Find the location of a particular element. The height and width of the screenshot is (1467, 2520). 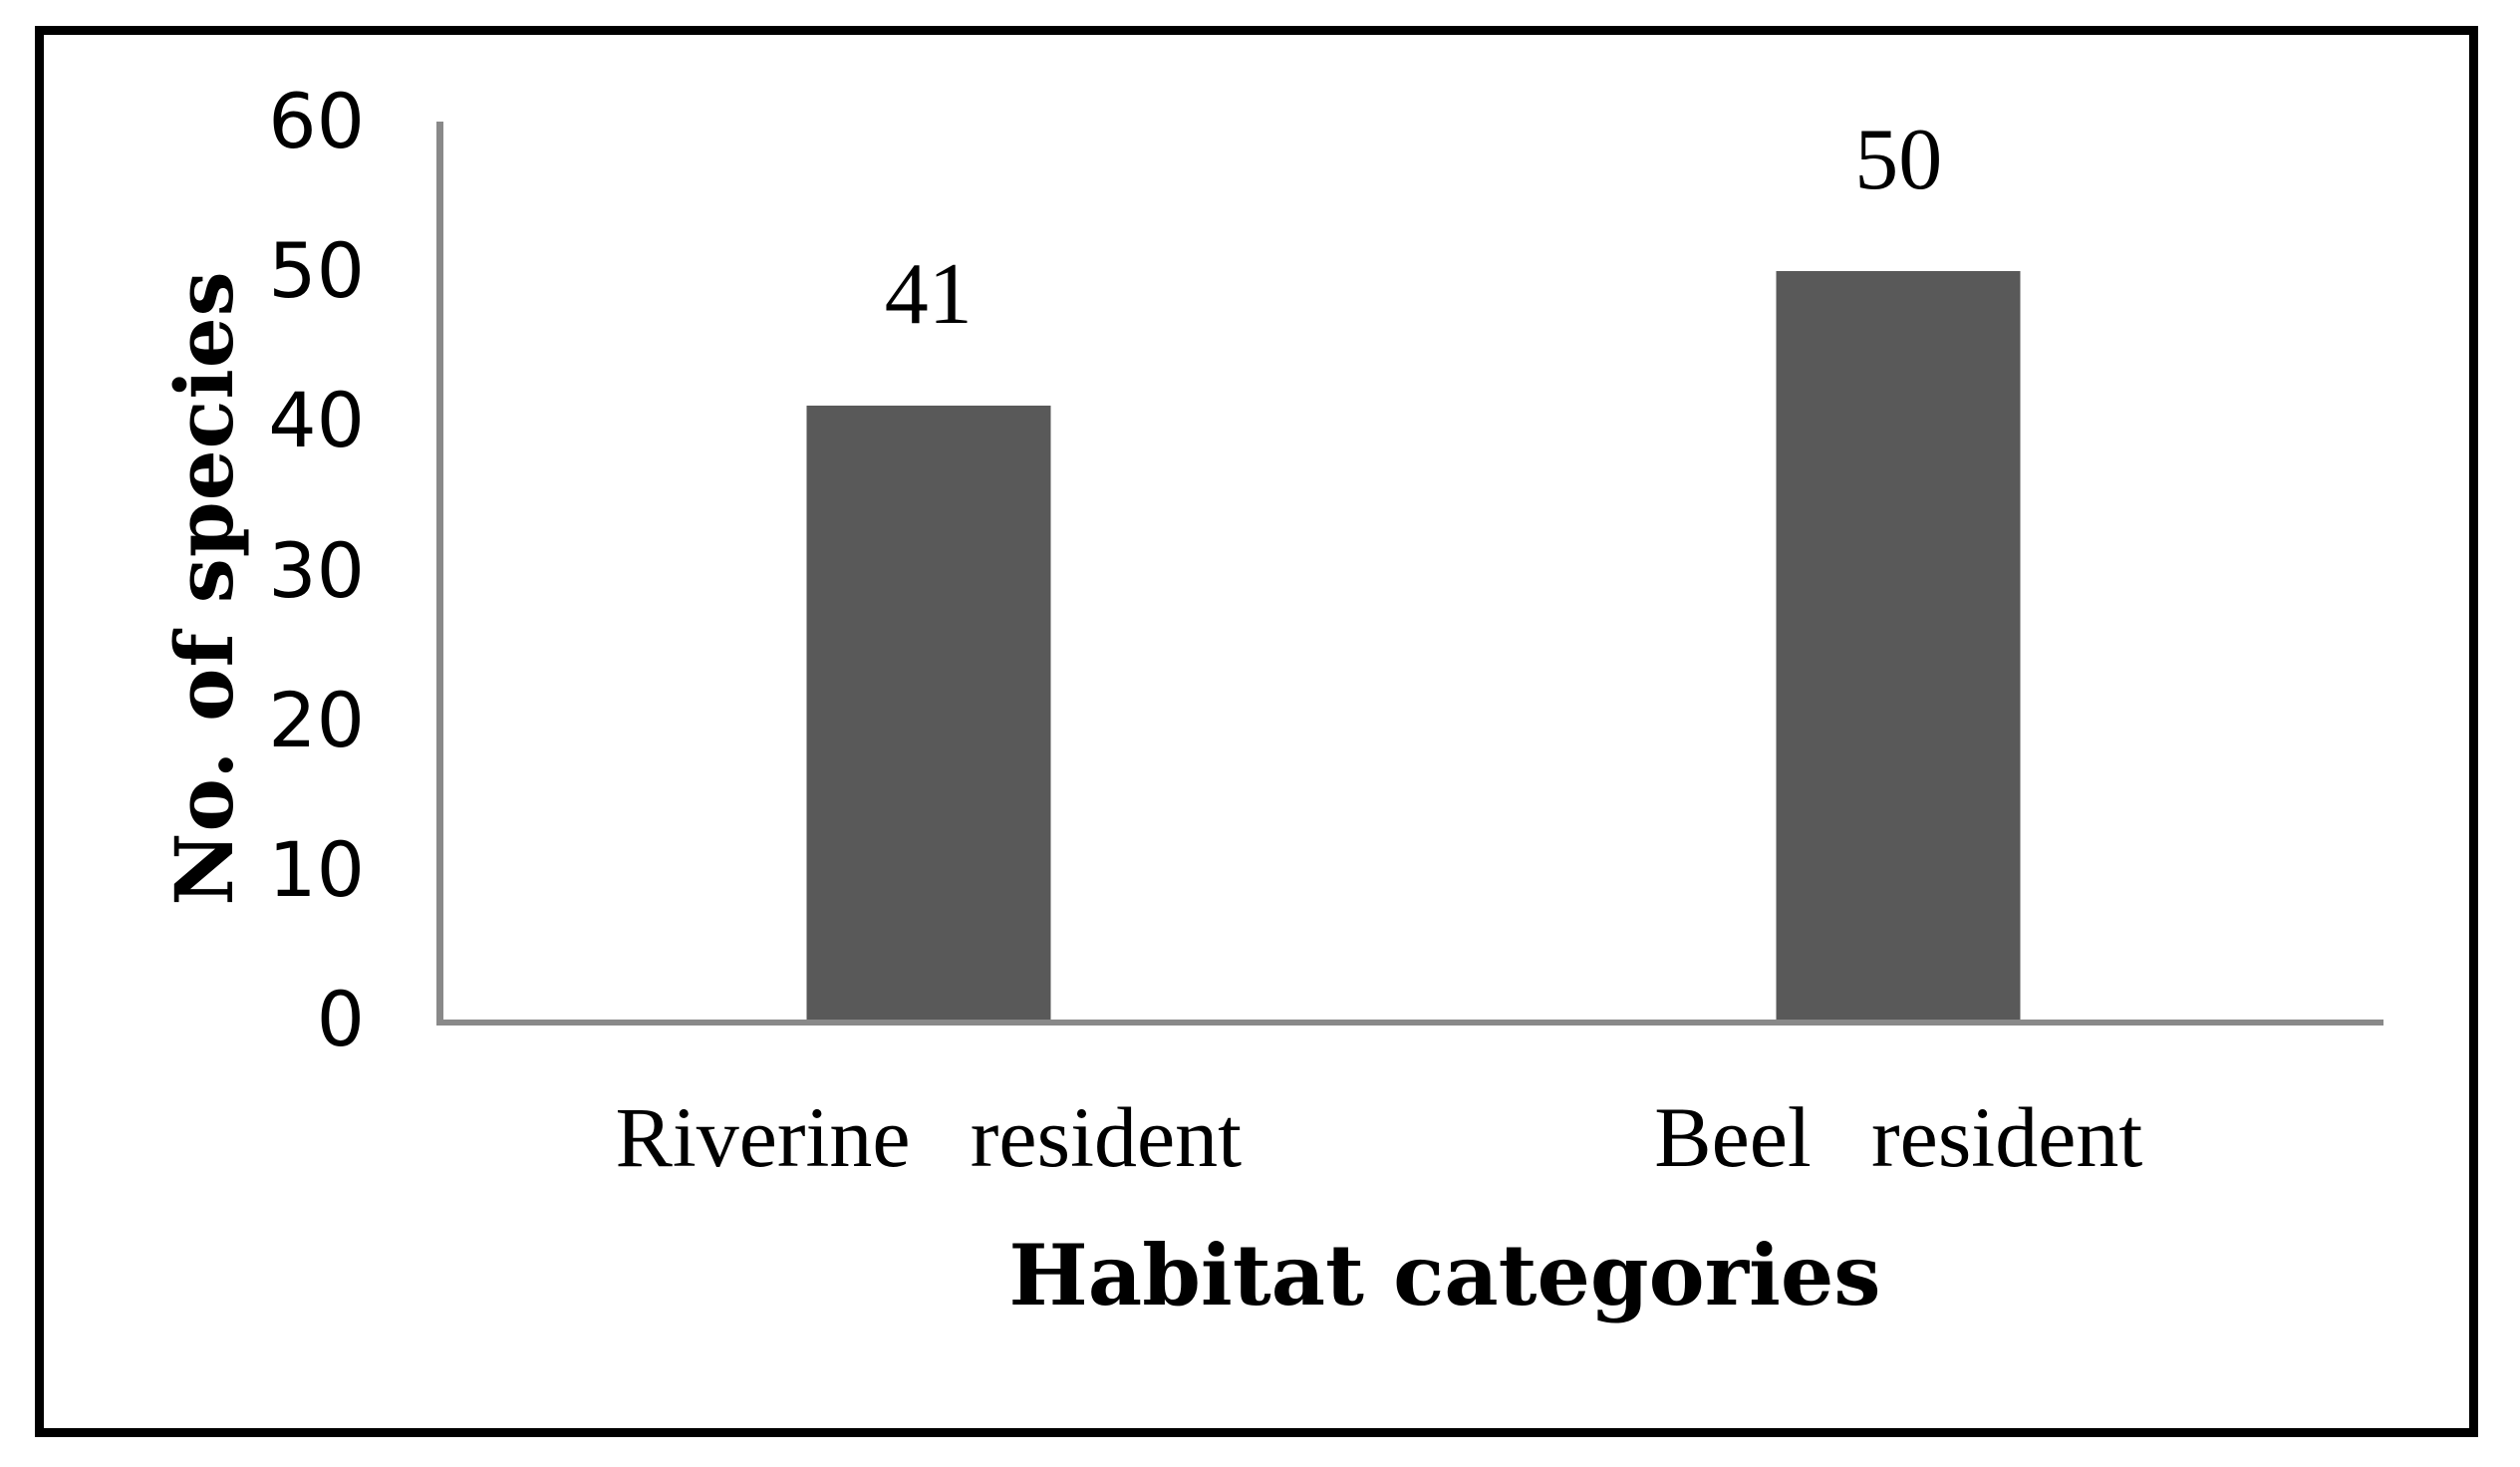

x-axis-title: Habitat categories is located at coordinates (1444, 1275).